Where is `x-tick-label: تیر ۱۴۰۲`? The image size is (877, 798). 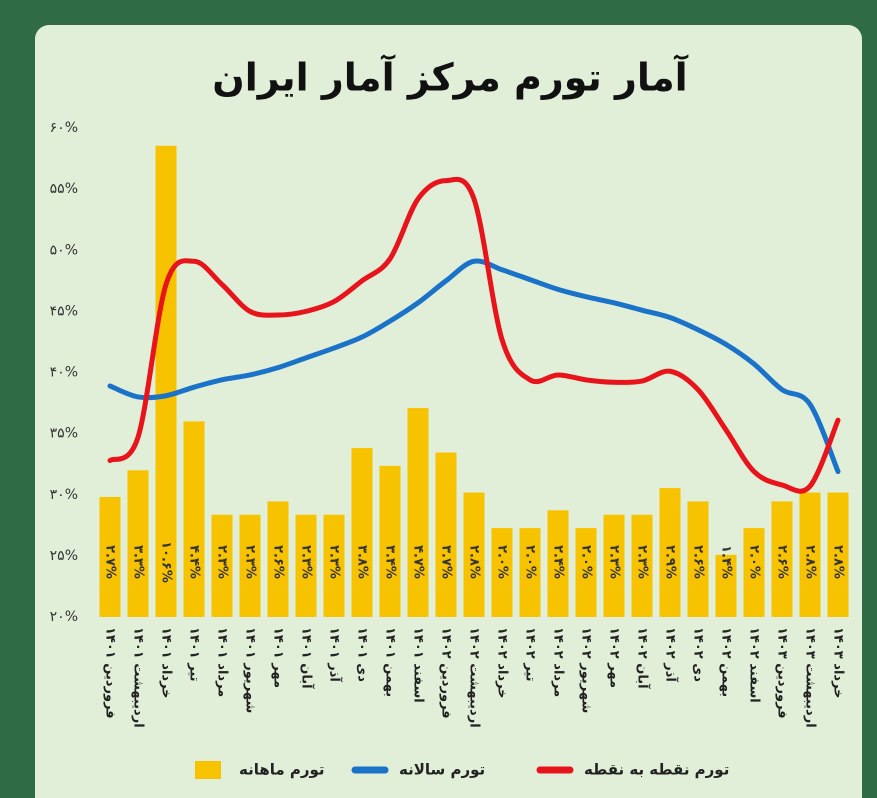 x-tick-label: تیر ۱۴۰۲ is located at coordinates (530, 654).